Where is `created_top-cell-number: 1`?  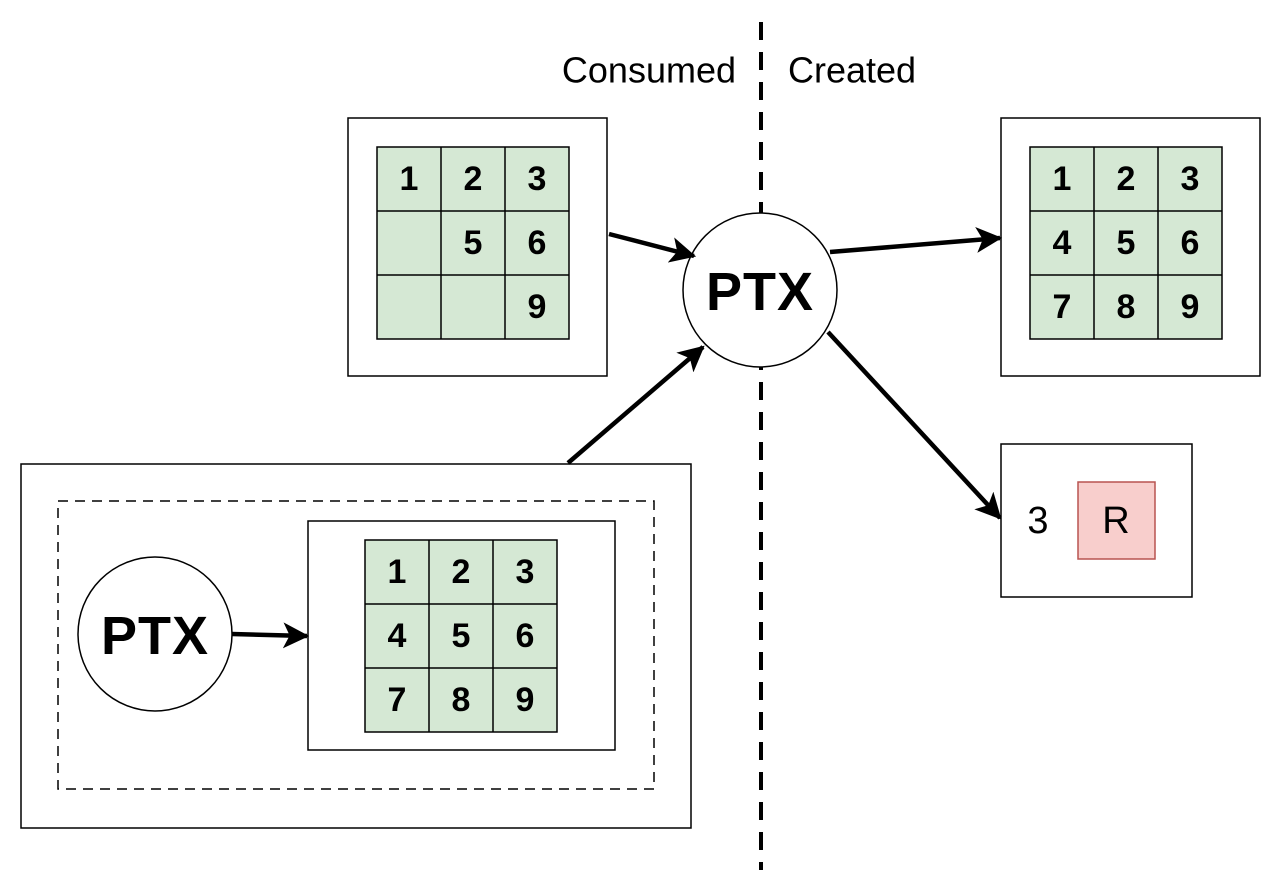 created_top-cell-number: 1 is located at coordinates (1062, 179).